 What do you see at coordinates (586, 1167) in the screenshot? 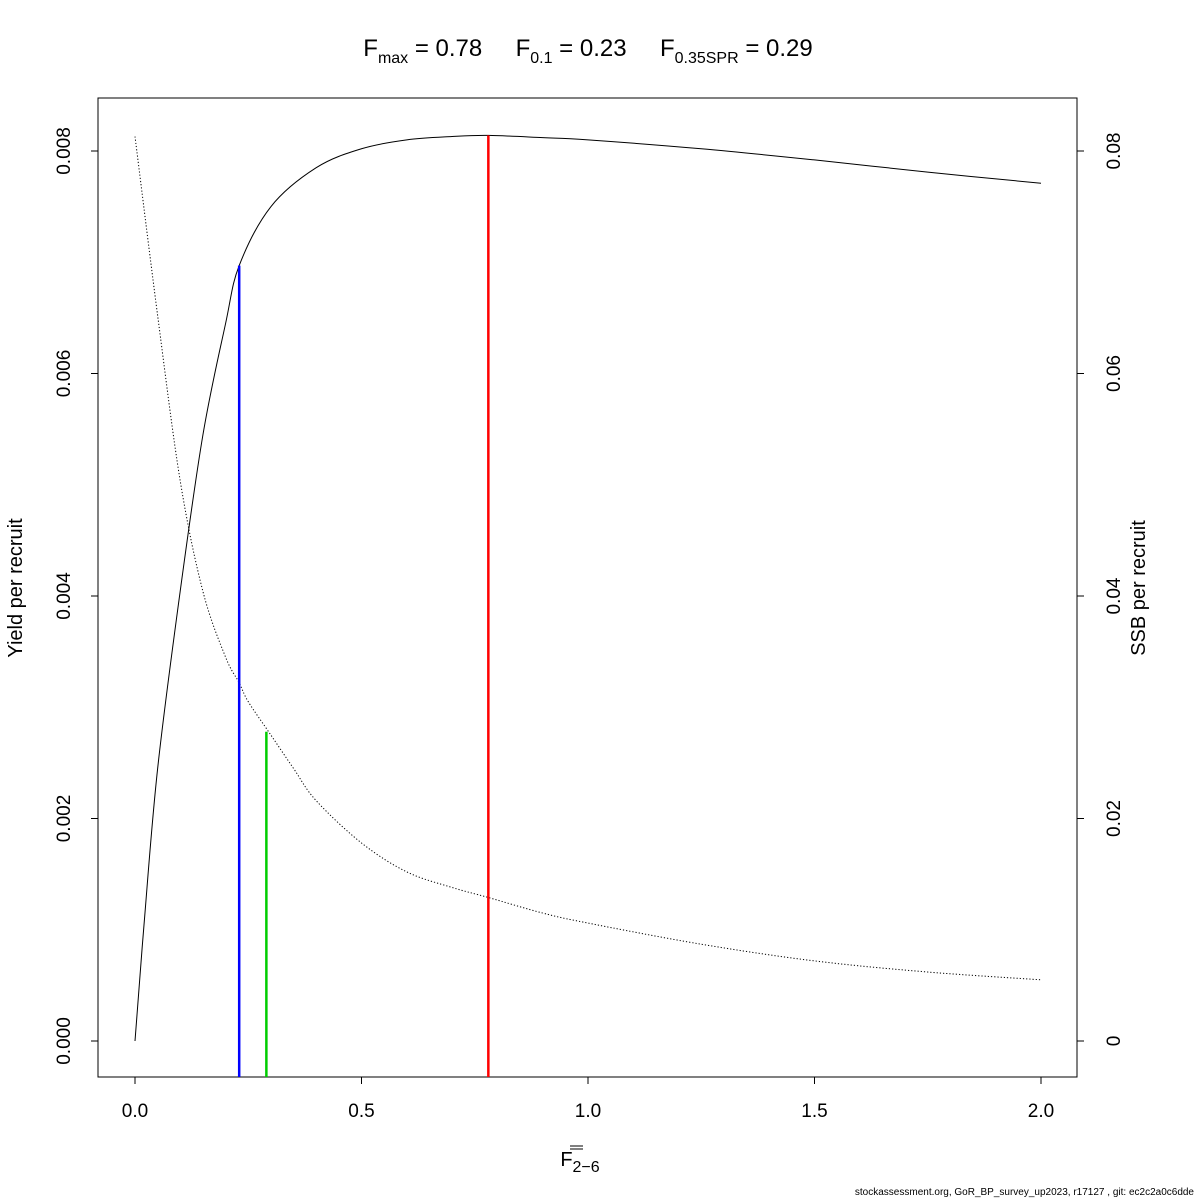
I see `x-axis-label-sub: 2−6` at bounding box center [586, 1167].